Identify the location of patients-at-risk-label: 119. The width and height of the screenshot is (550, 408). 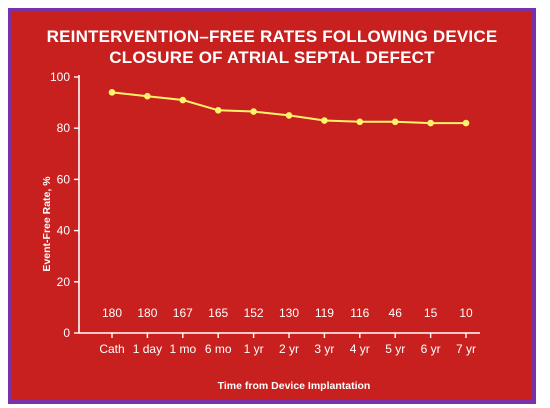
(324, 313).